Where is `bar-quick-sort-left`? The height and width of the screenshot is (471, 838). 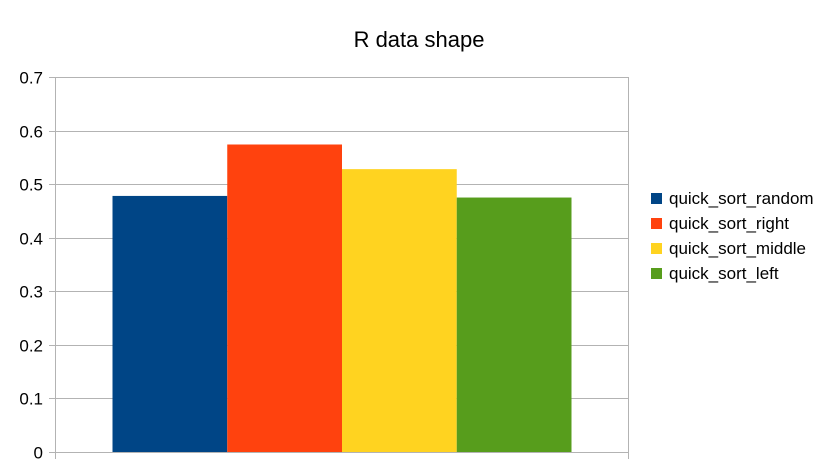
bar-quick-sort-left is located at coordinates (514, 324).